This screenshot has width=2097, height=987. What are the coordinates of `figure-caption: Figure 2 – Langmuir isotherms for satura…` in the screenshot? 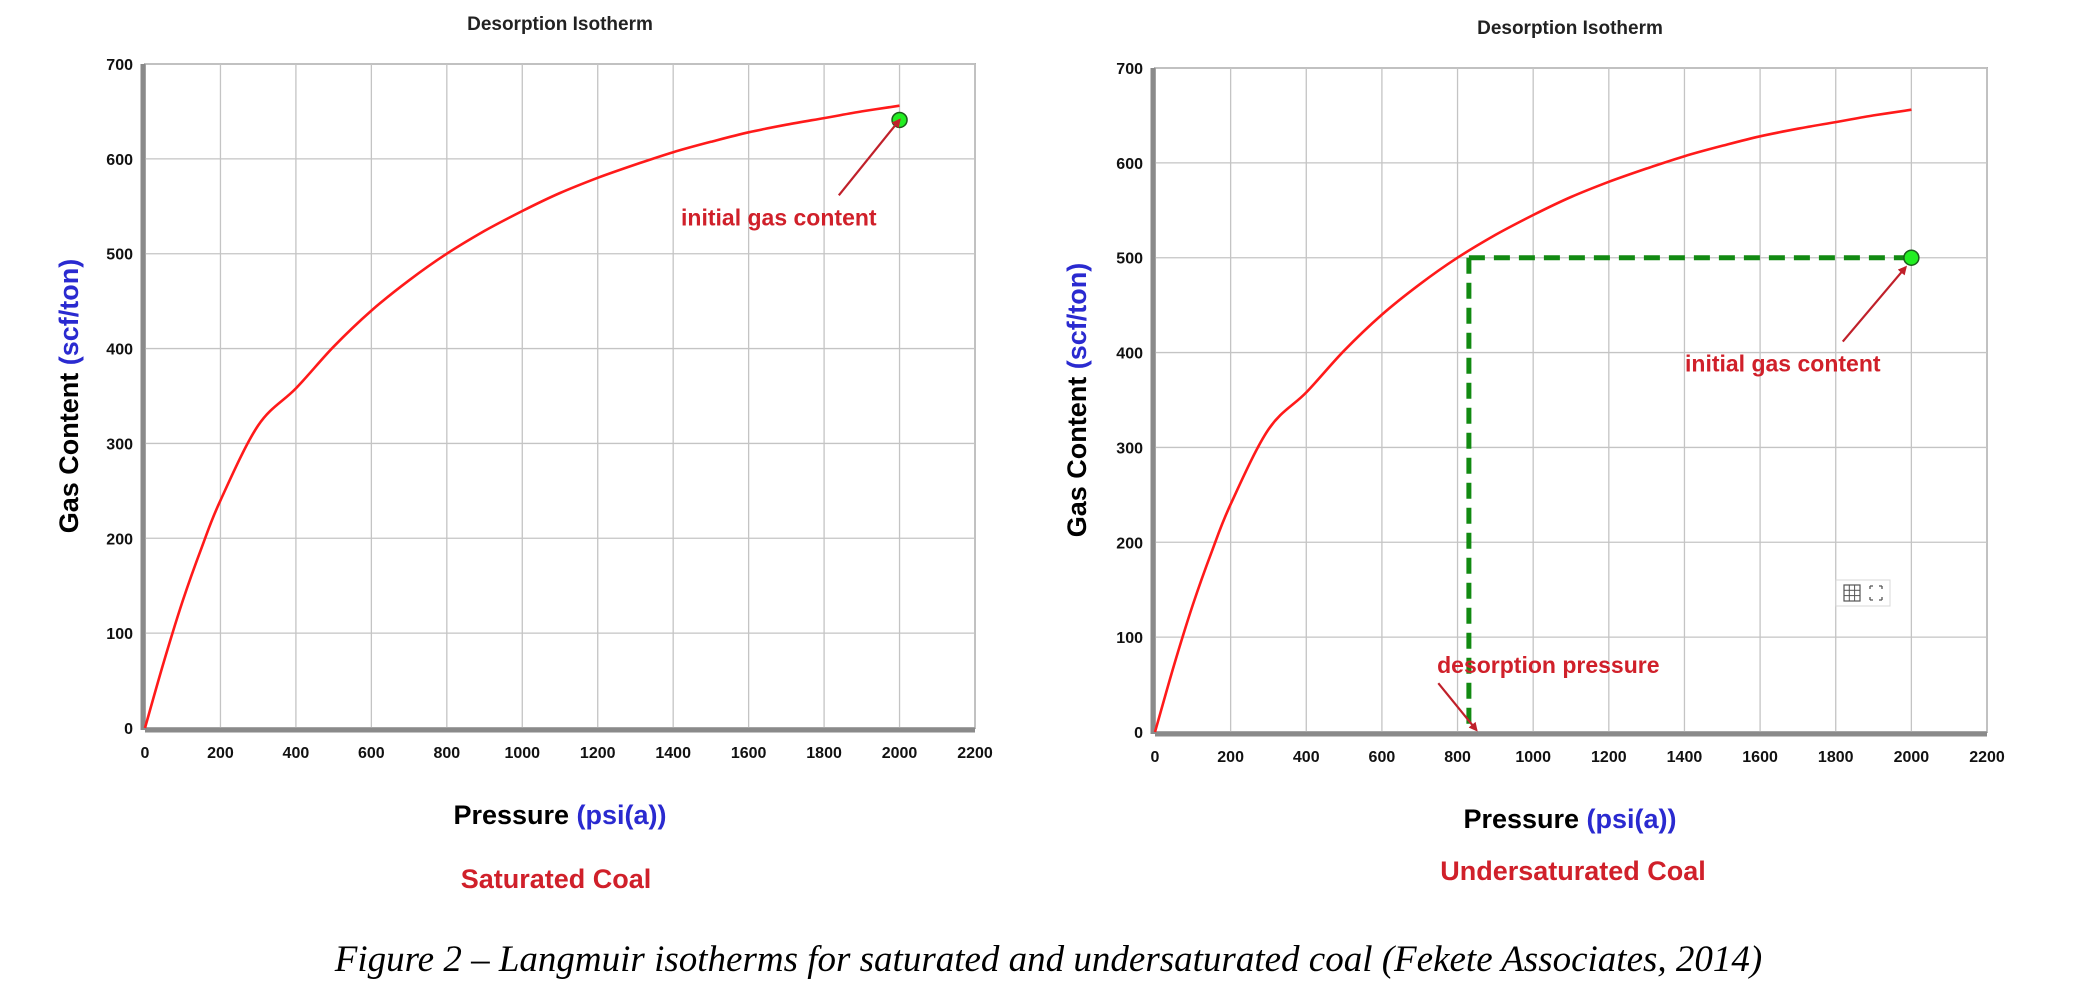 It's located at (1048, 959).